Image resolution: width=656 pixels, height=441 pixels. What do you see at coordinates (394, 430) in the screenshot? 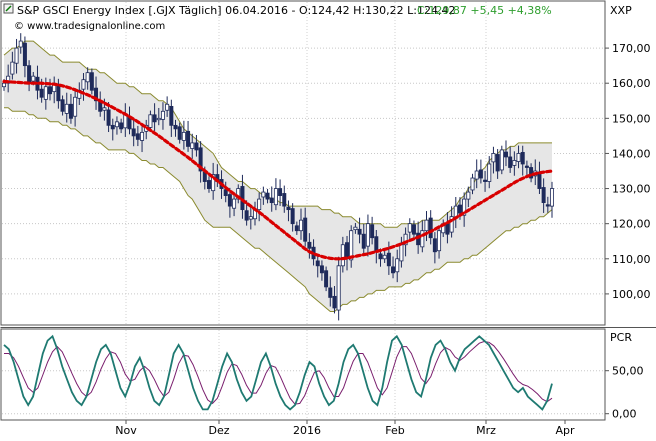
I see `x-tick-label: Feb` at bounding box center [394, 430].